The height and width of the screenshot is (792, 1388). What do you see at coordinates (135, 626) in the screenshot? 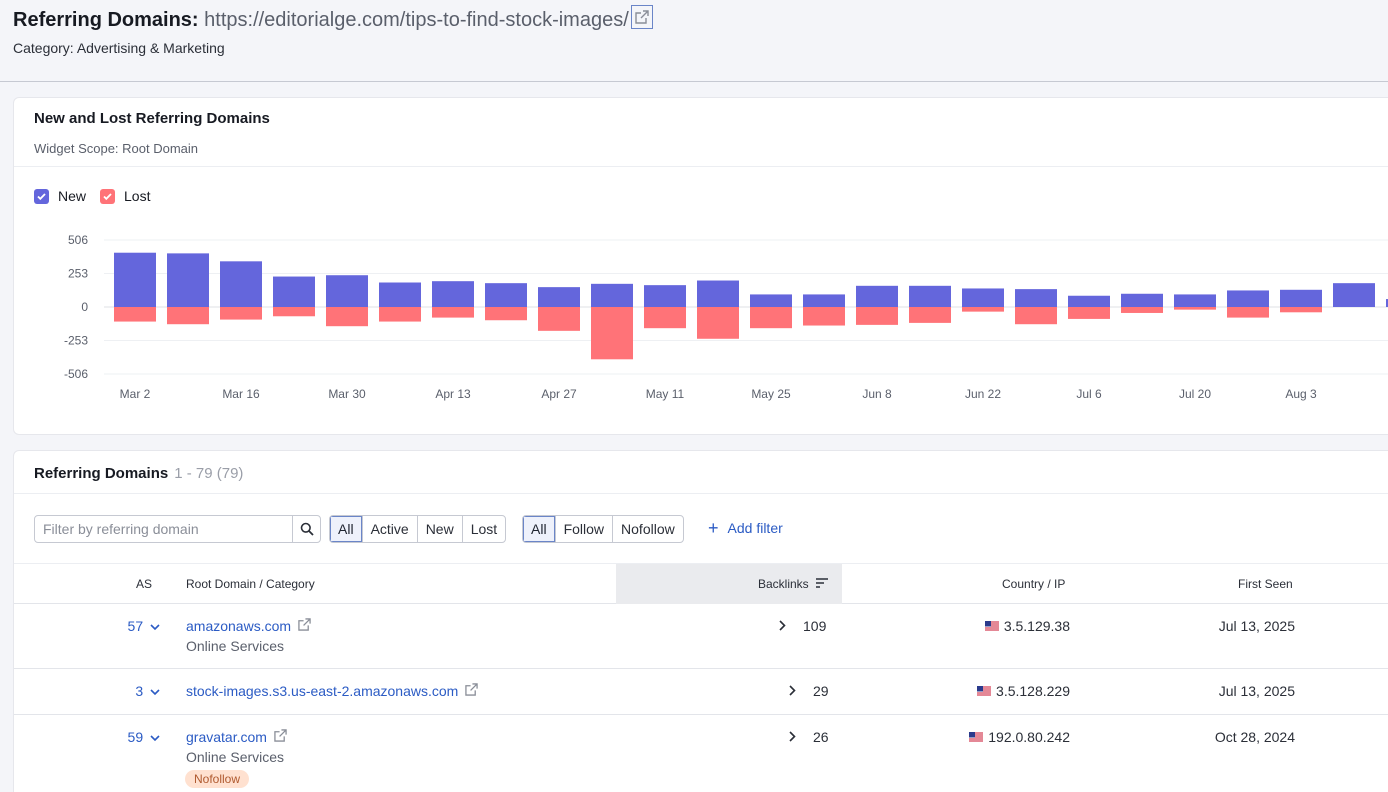
I see `as-score-dropdown: 57` at bounding box center [135, 626].